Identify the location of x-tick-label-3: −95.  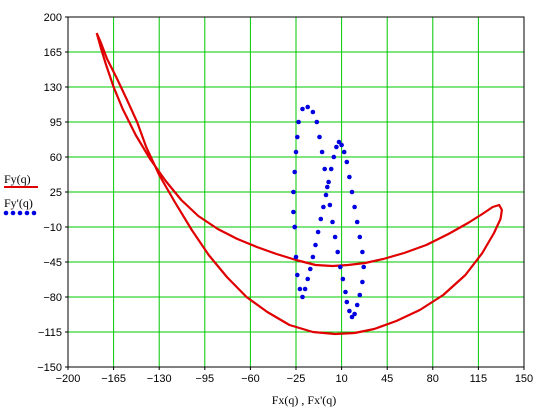
(204, 379).